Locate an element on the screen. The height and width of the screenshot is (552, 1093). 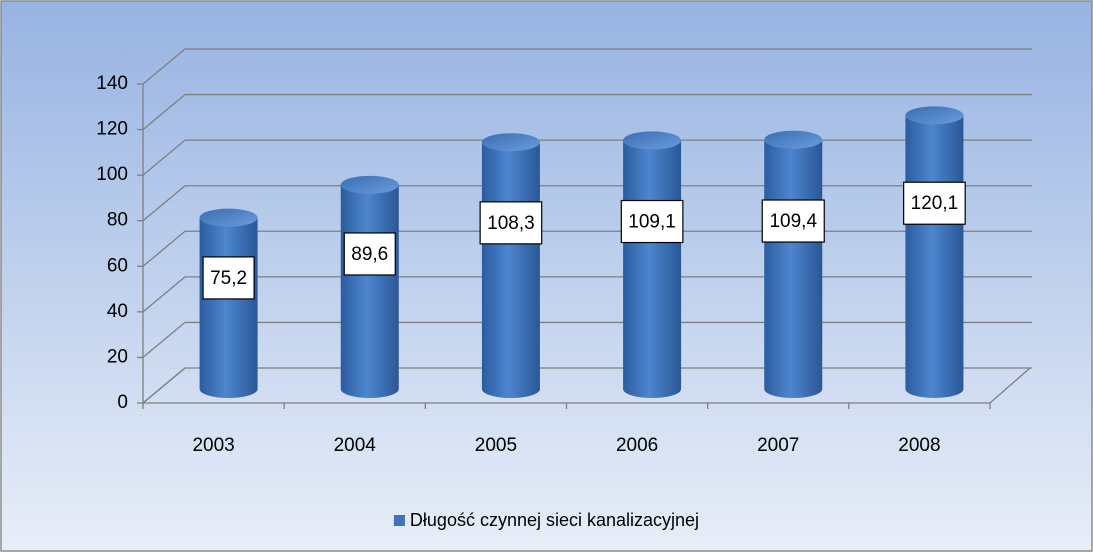
y-tick-label: 40 is located at coordinates (117, 311).